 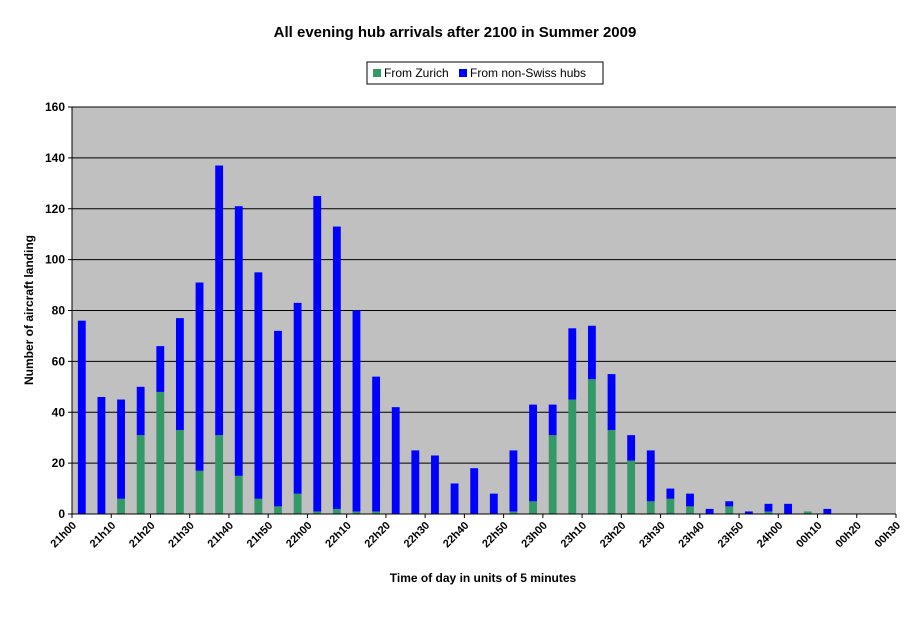 What do you see at coordinates (848, 535) in the screenshot?
I see `x-tick-label: 00h20` at bounding box center [848, 535].